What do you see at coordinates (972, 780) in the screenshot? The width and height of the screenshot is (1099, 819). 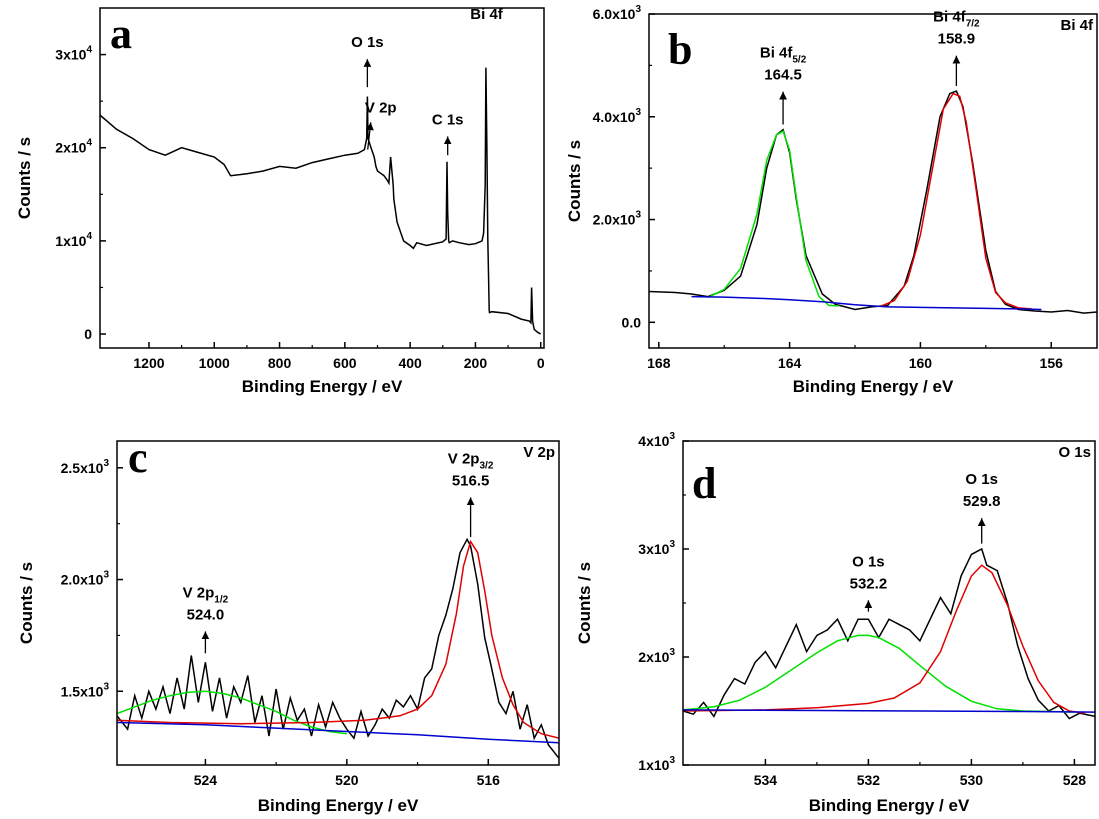 I see `x-tick-label: 530` at bounding box center [972, 780].